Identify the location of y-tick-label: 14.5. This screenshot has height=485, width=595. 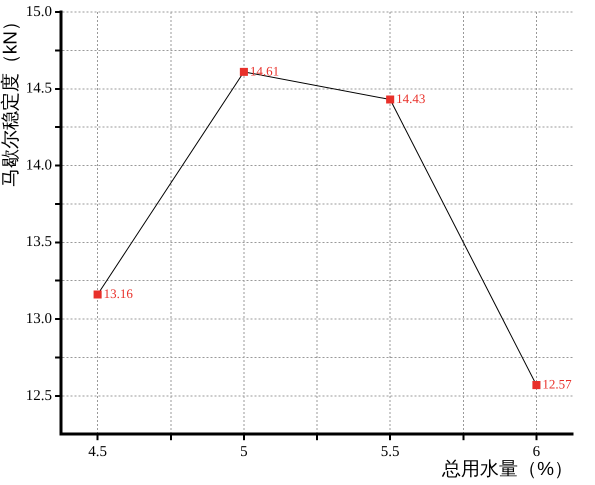
(39, 88).